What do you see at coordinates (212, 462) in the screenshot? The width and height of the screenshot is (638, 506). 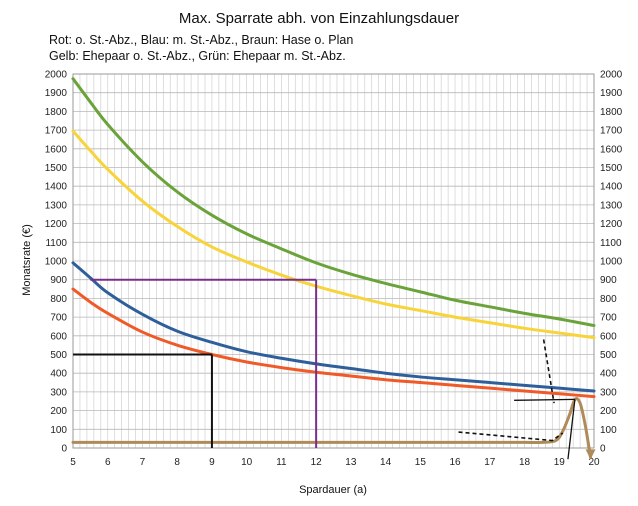 I see `x-tick-label: 9` at bounding box center [212, 462].